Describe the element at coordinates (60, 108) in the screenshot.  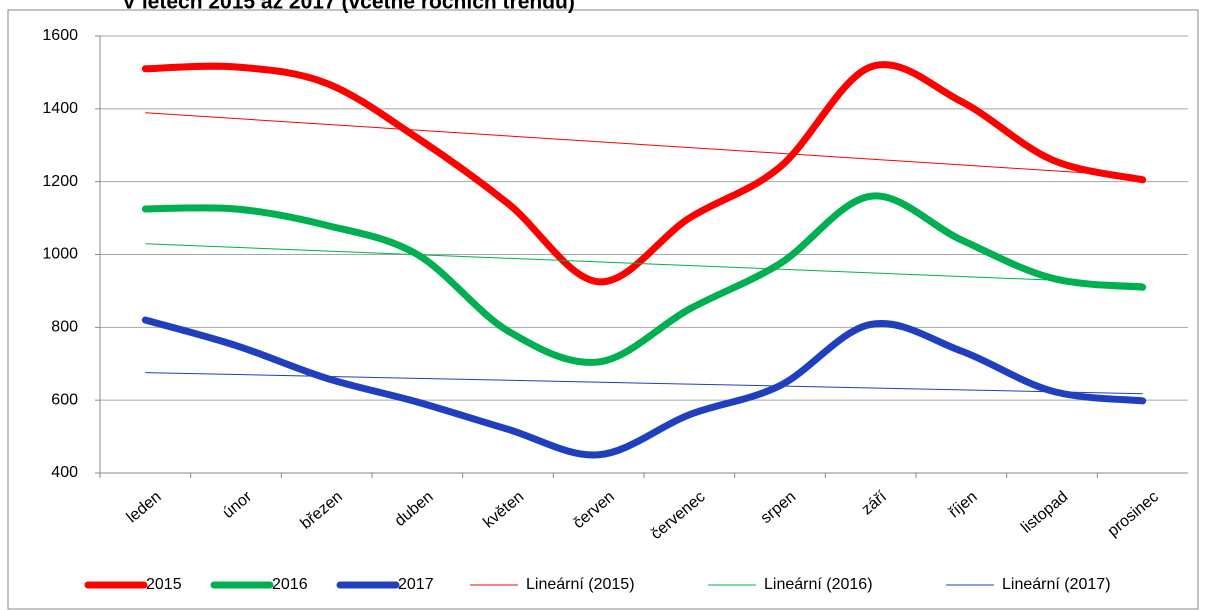
I see `y-tick-label: 1400` at that location.